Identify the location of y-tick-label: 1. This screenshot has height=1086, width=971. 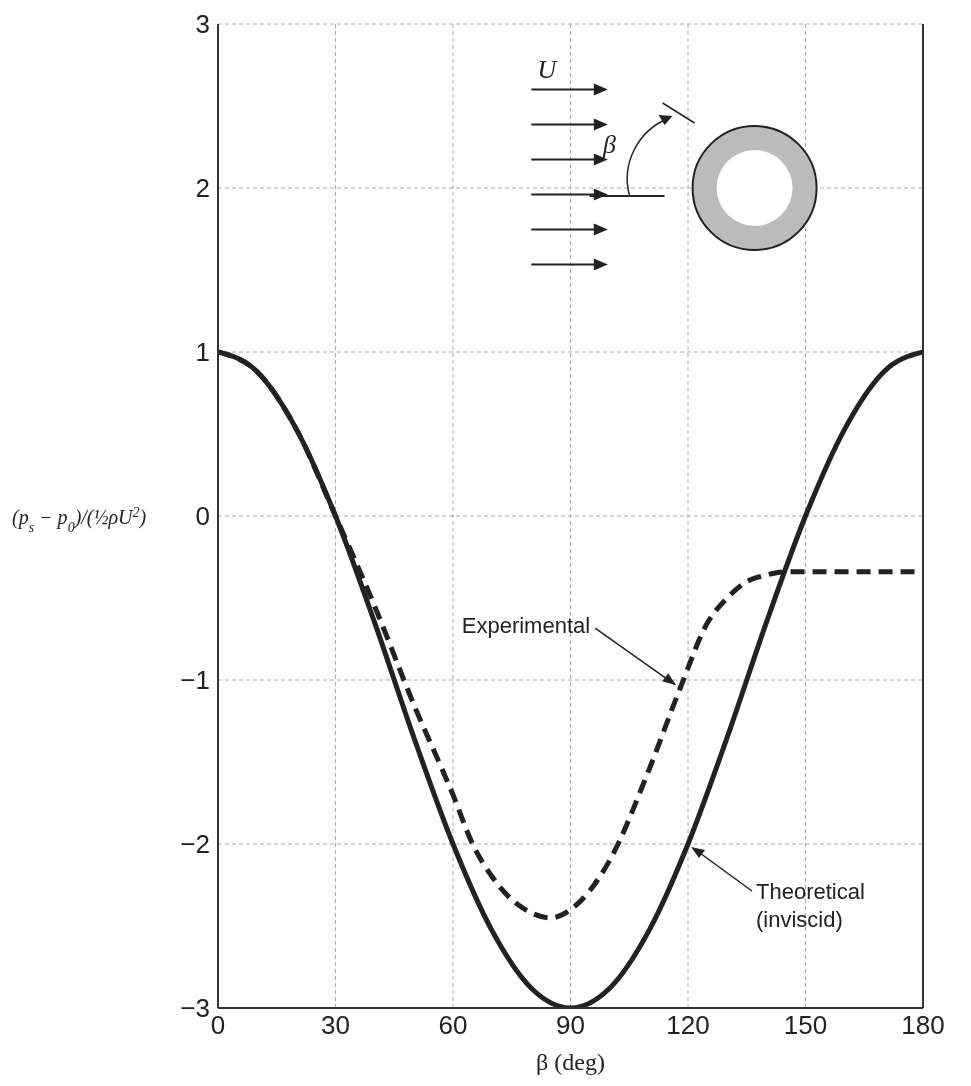
(202, 352).